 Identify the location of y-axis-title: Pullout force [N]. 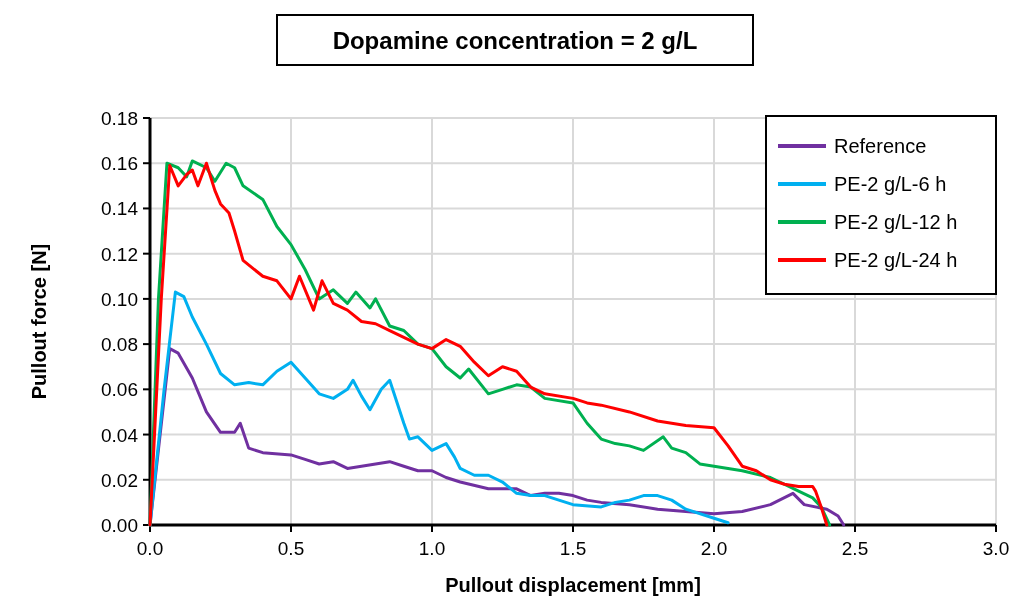
(39, 321).